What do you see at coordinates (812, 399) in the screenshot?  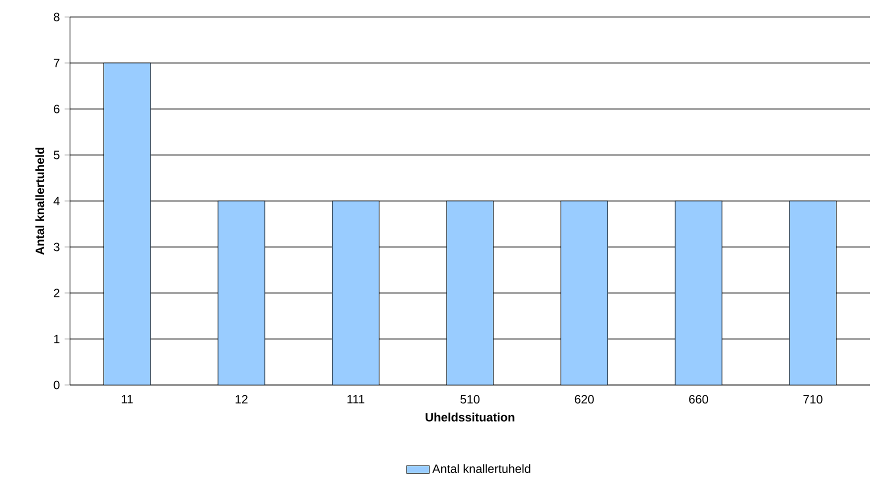 I see `x-tick-label: 710` at bounding box center [812, 399].